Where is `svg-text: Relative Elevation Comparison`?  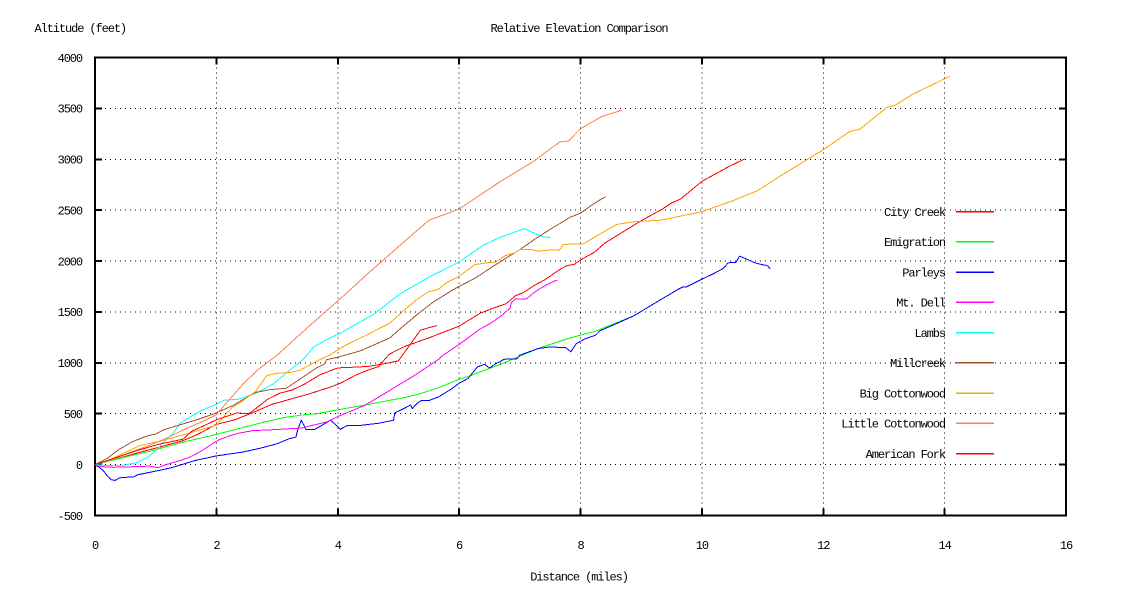
svg-text: Relative Elevation Comparison is located at coordinates (580, 29).